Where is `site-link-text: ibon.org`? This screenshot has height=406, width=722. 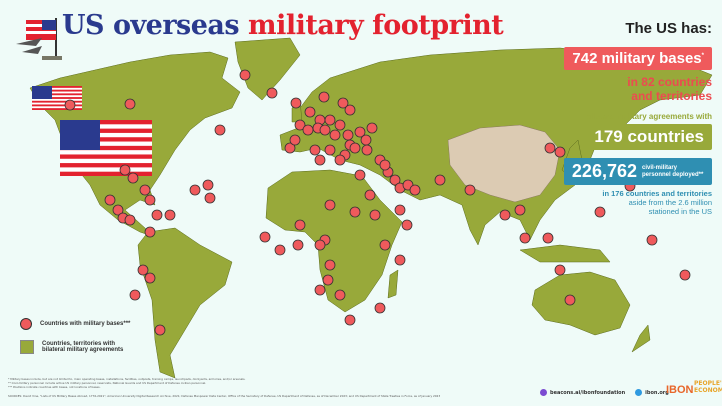 site-link-text: ibon.org is located at coordinates (657, 393).